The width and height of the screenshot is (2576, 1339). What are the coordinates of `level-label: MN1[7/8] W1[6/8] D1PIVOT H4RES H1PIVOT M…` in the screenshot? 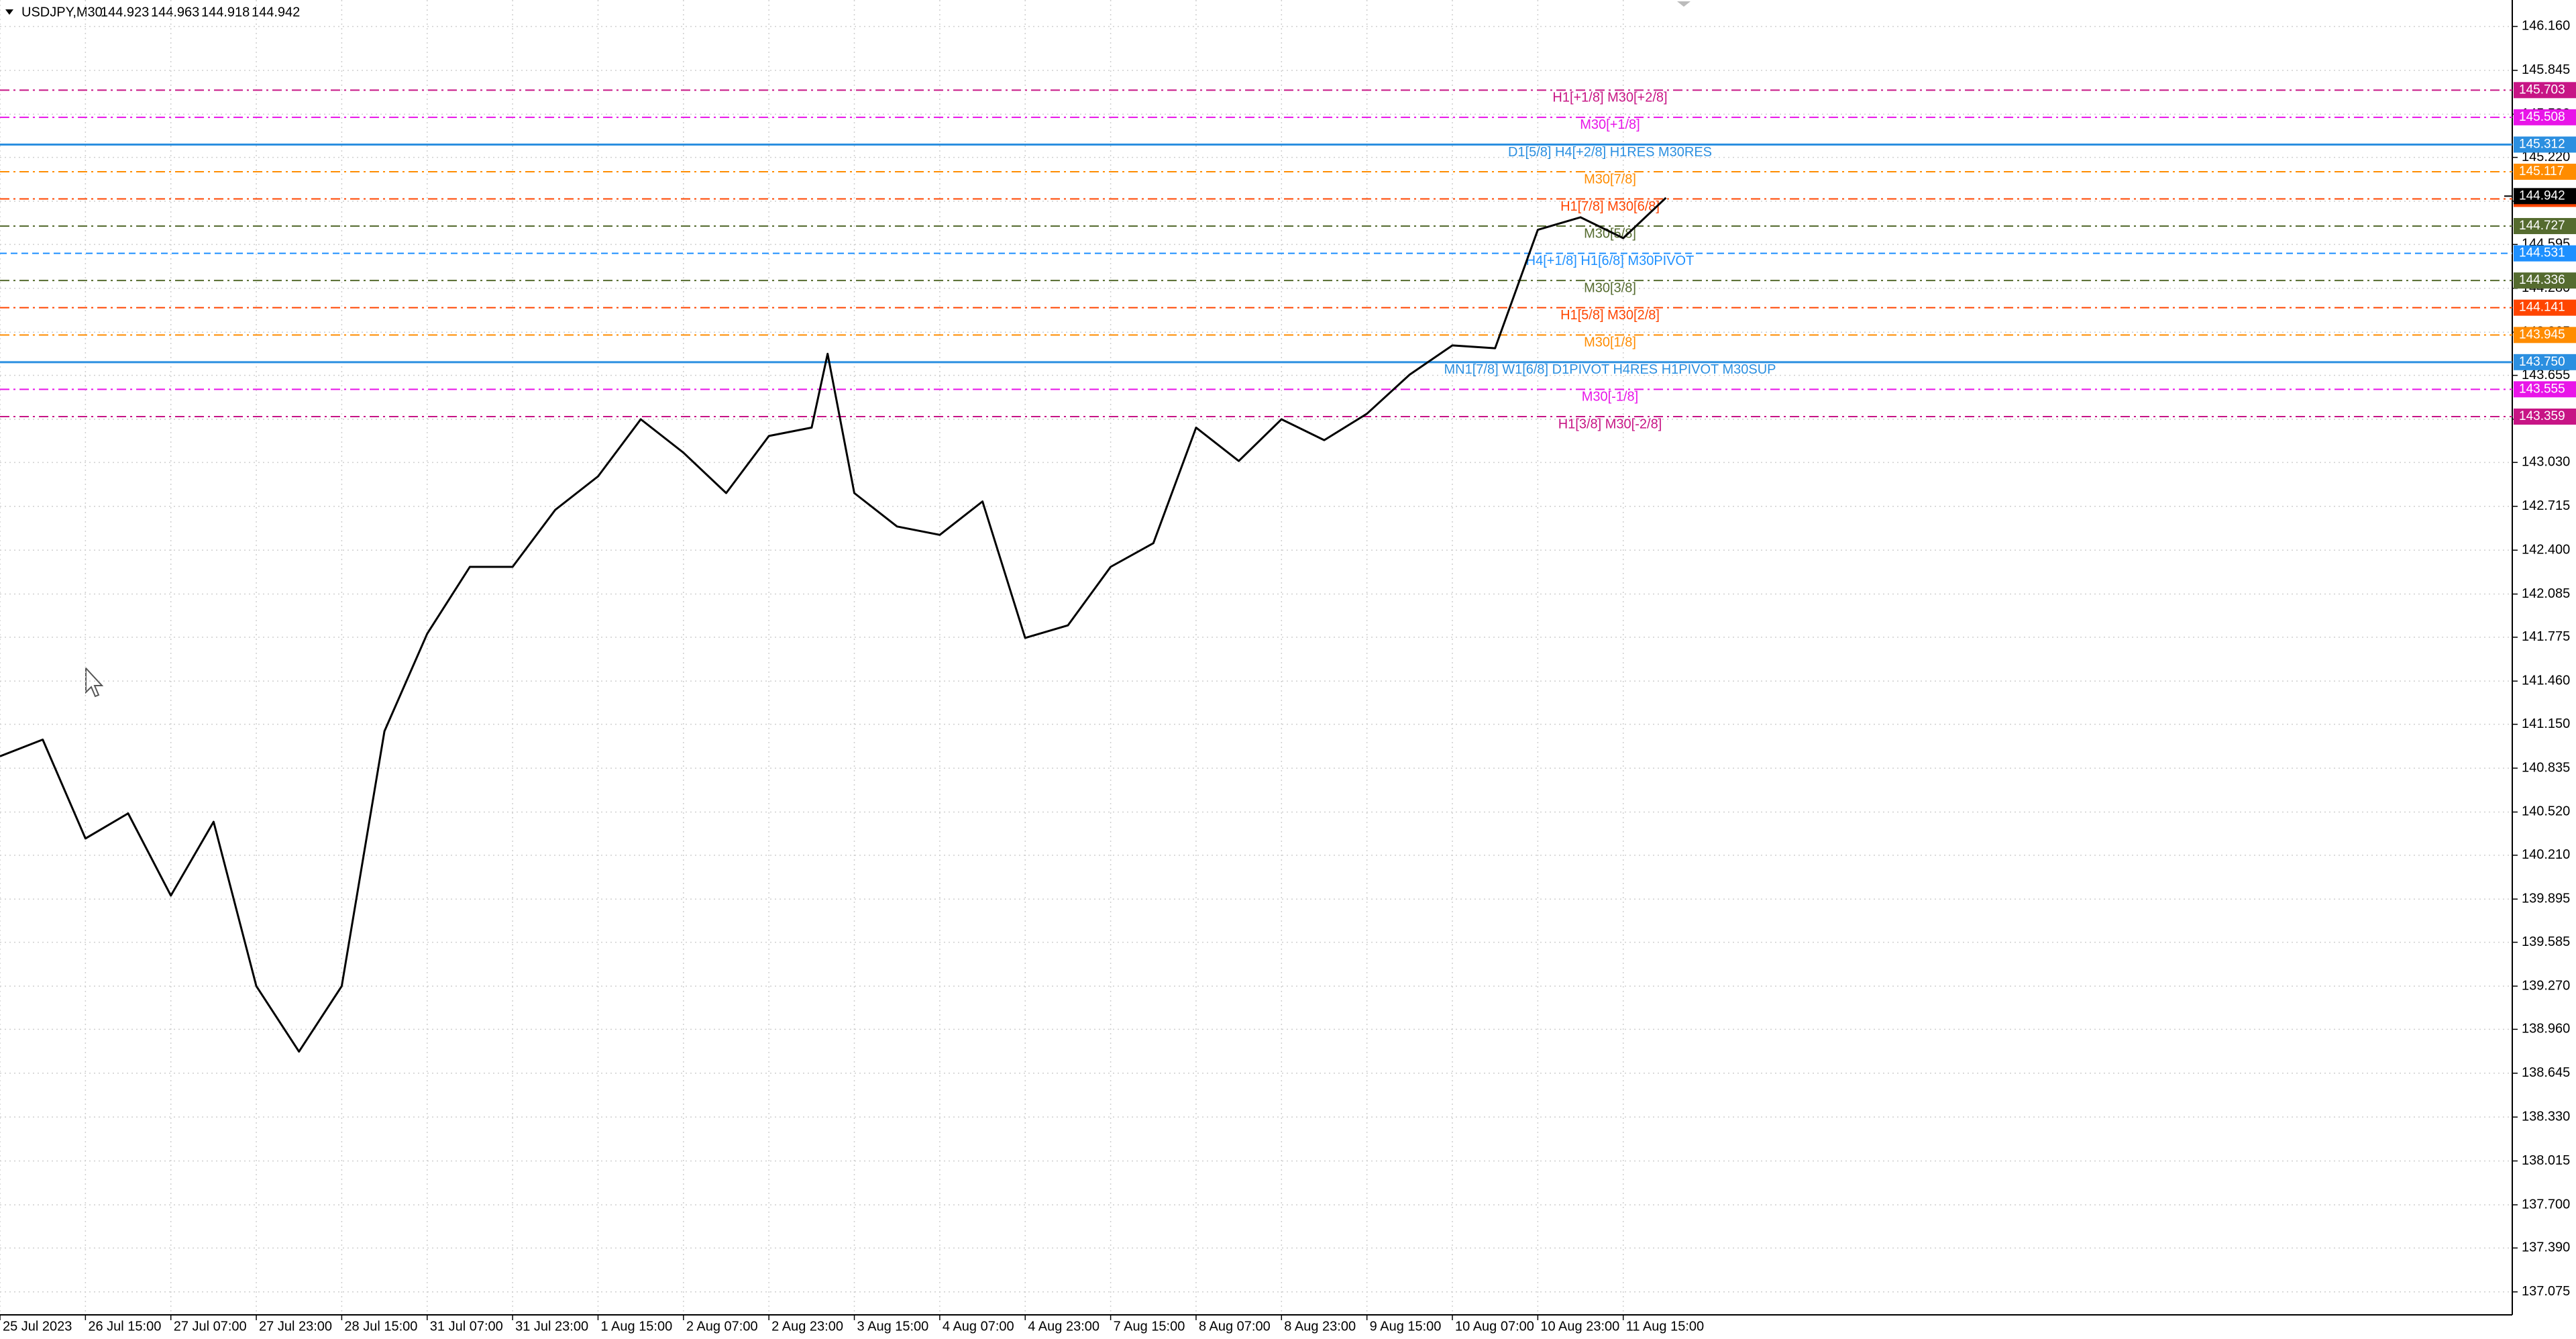 It's located at (1610, 369).